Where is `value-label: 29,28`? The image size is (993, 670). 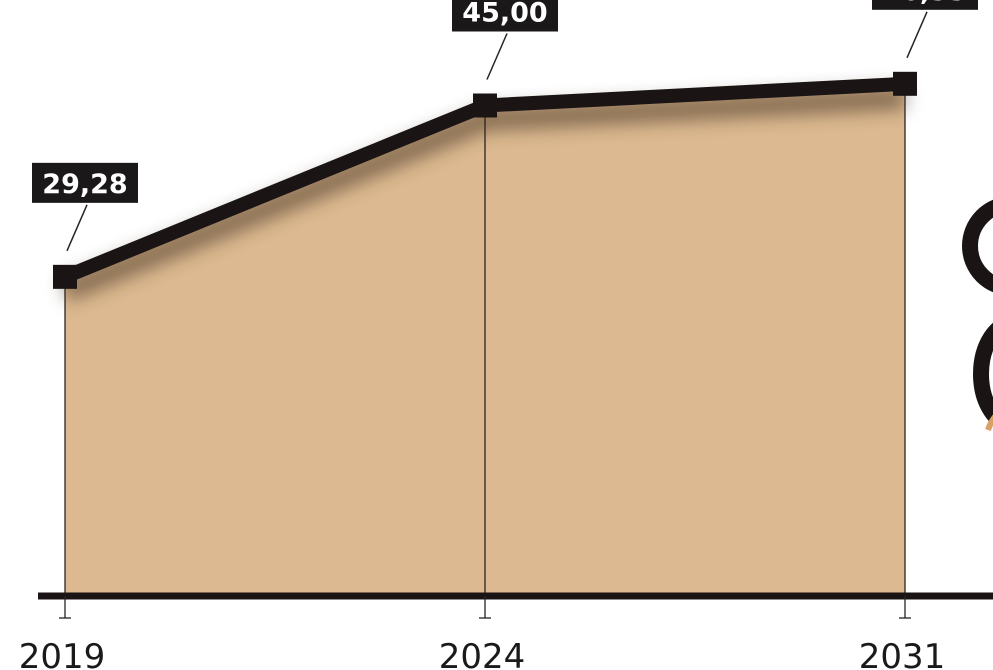
value-label: 29,28 is located at coordinates (84, 184).